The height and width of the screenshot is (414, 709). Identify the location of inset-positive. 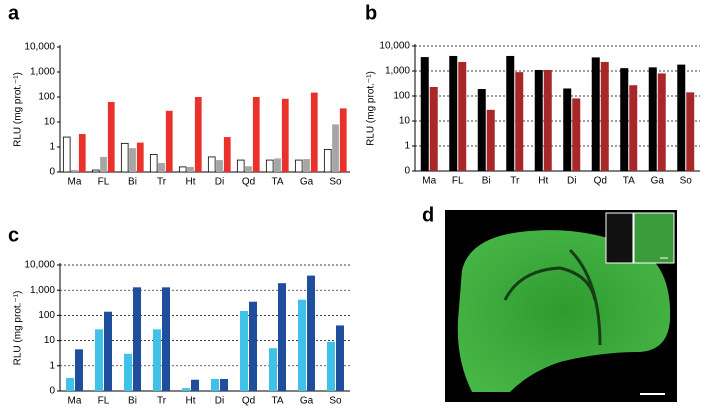
(654, 238).